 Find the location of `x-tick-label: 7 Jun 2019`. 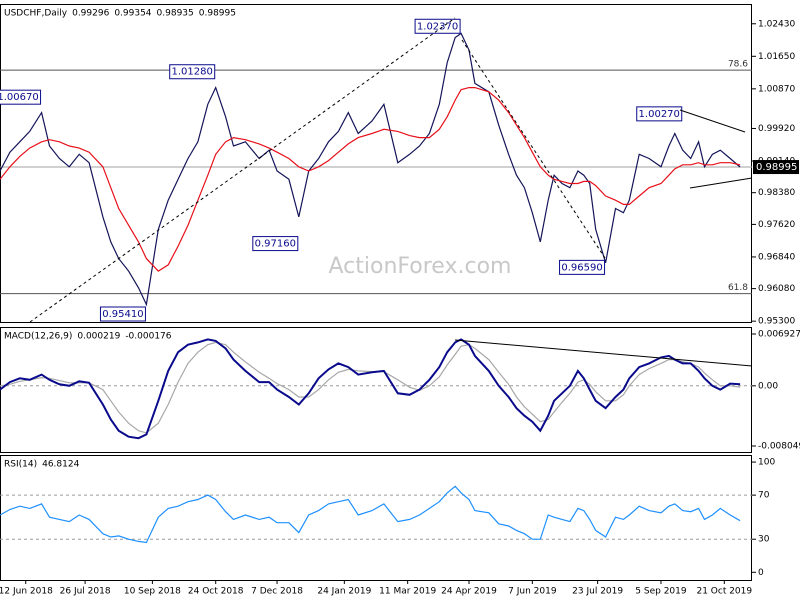

x-tick-label: 7 Jun 2019 is located at coordinates (532, 592).